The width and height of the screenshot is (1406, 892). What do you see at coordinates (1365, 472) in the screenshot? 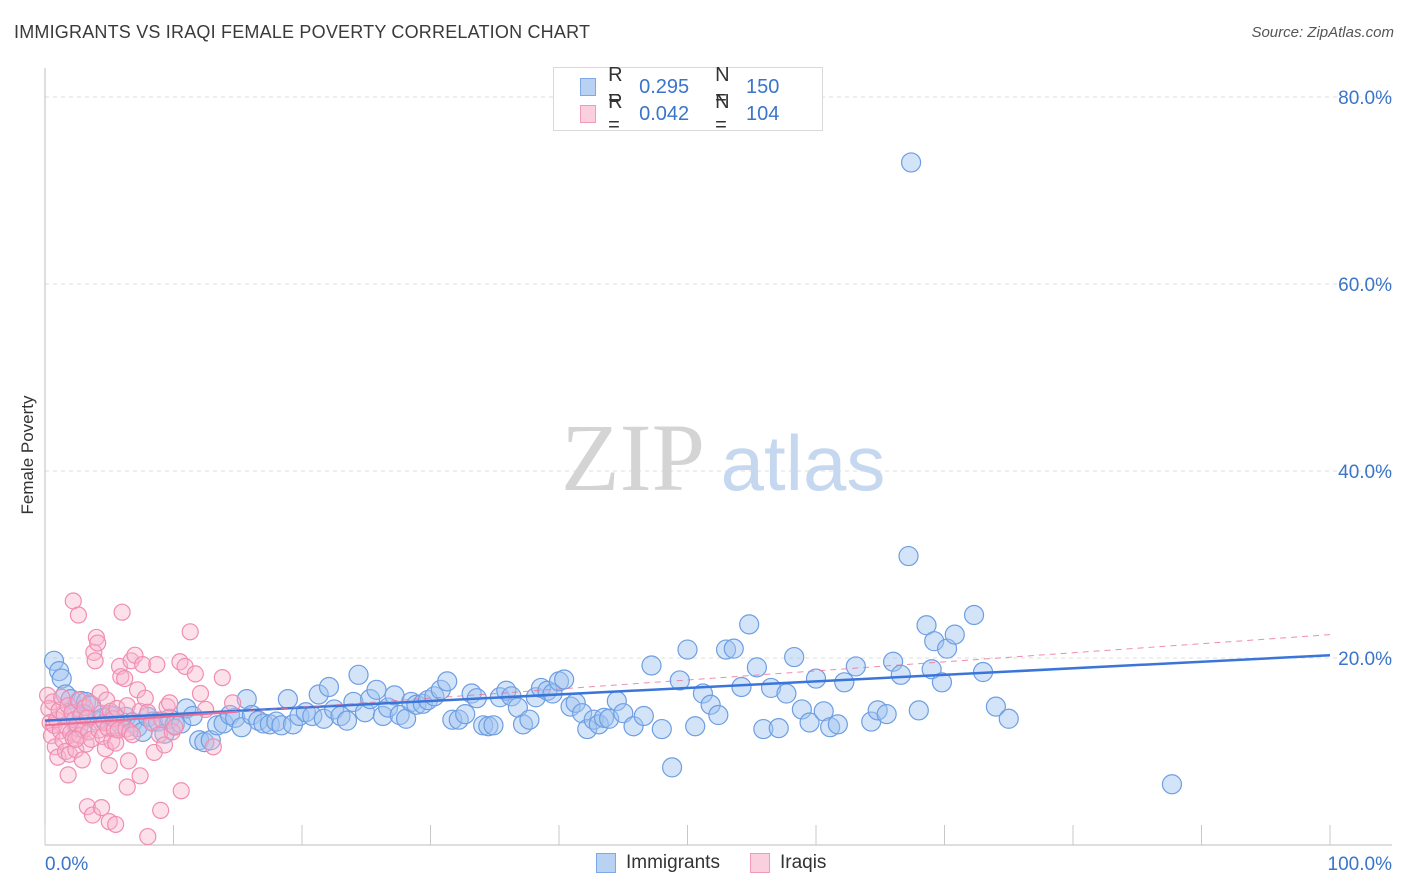
I see `y-tick-label: 40.0%` at bounding box center [1365, 472].